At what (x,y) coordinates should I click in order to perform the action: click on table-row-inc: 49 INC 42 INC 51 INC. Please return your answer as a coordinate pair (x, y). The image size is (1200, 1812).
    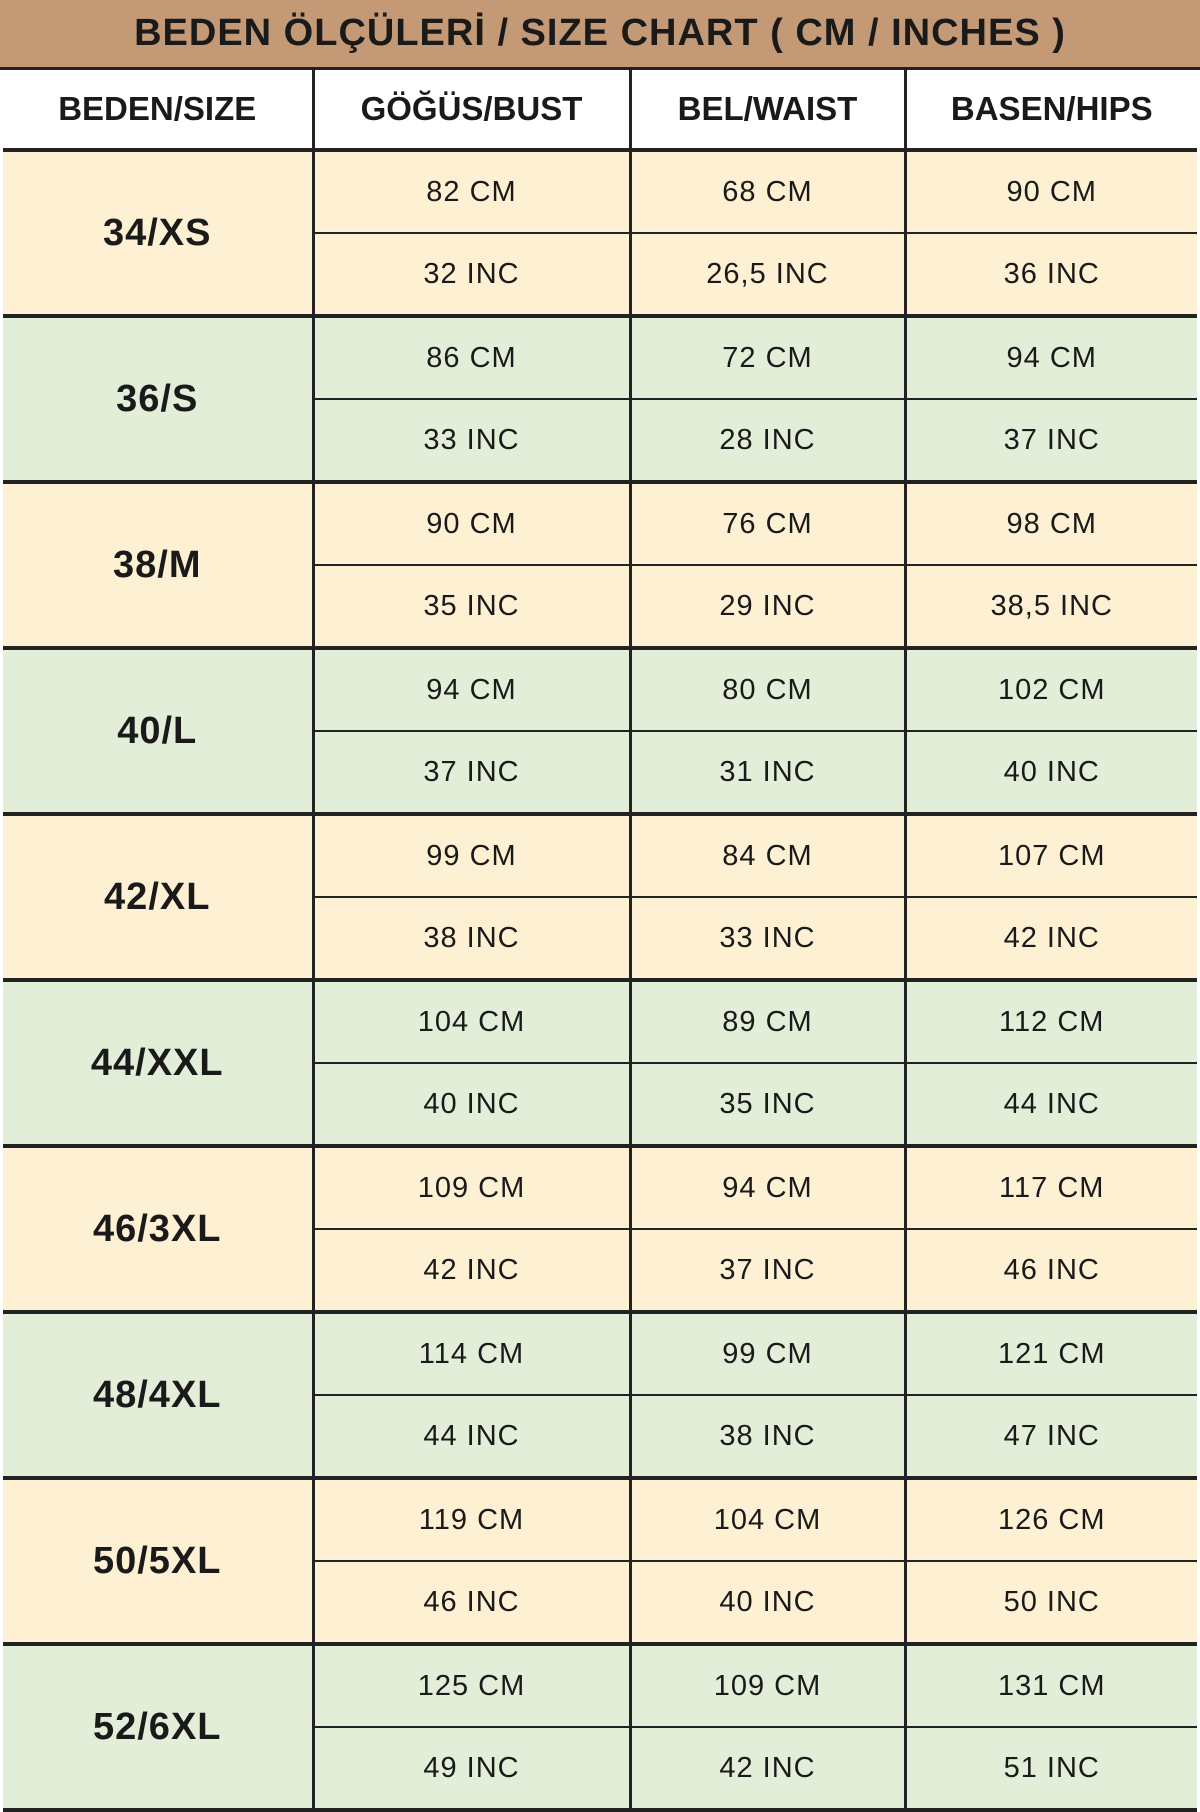
    Looking at the image, I should click on (600, 1769).